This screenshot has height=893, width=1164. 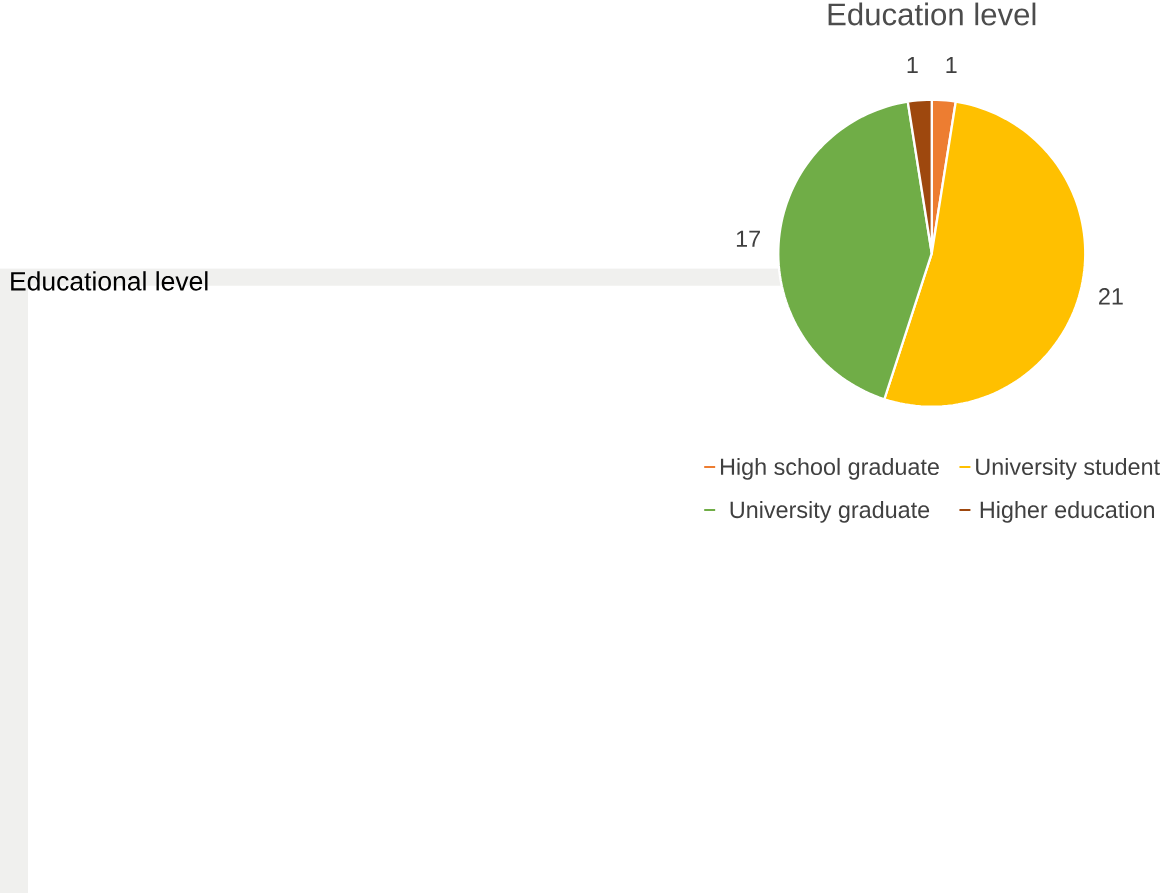 I want to click on legend-label: Higher education, so click(x=1067, y=511).